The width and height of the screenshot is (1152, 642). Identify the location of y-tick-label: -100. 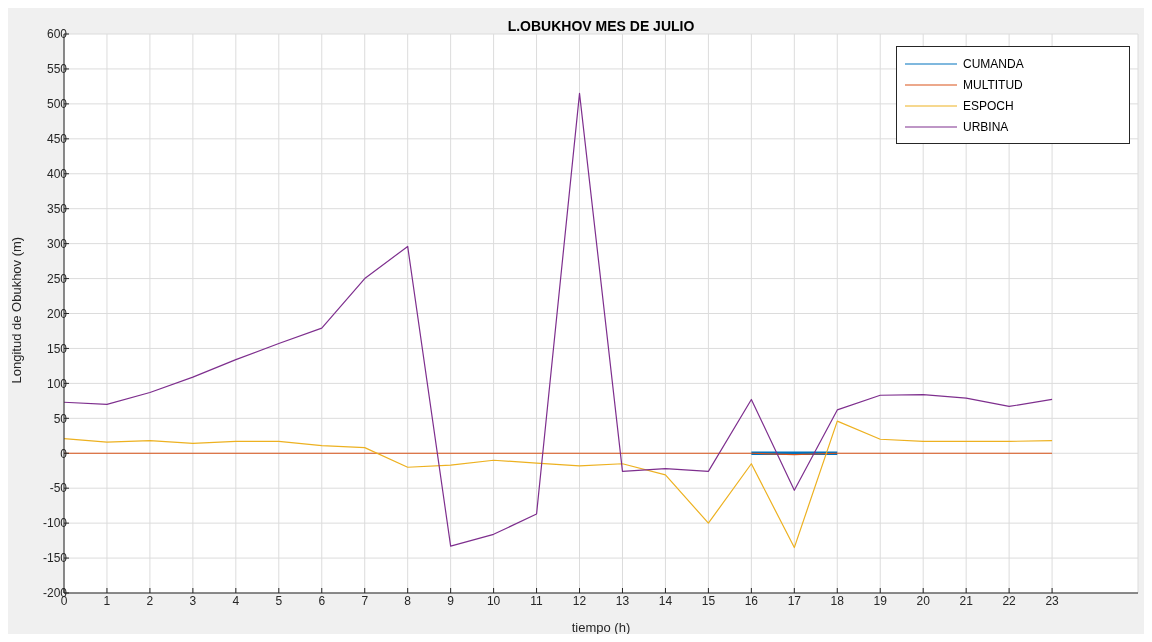
(55, 523).